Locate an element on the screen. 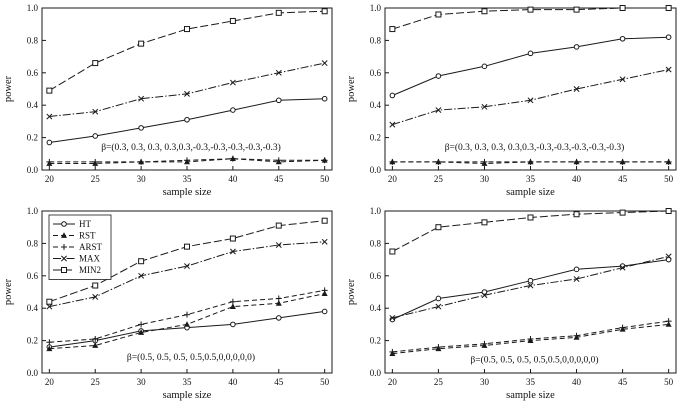 Image resolution: width=687 pixels, height=406 pixels. legend-label-HT: HT is located at coordinates (85, 224).